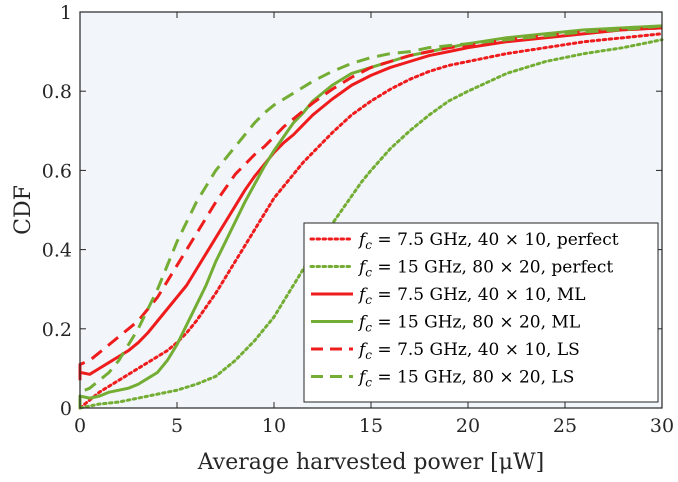 The image size is (678, 482). Describe the element at coordinates (371, 426) in the screenshot. I see `x-tick-label: 15` at that location.